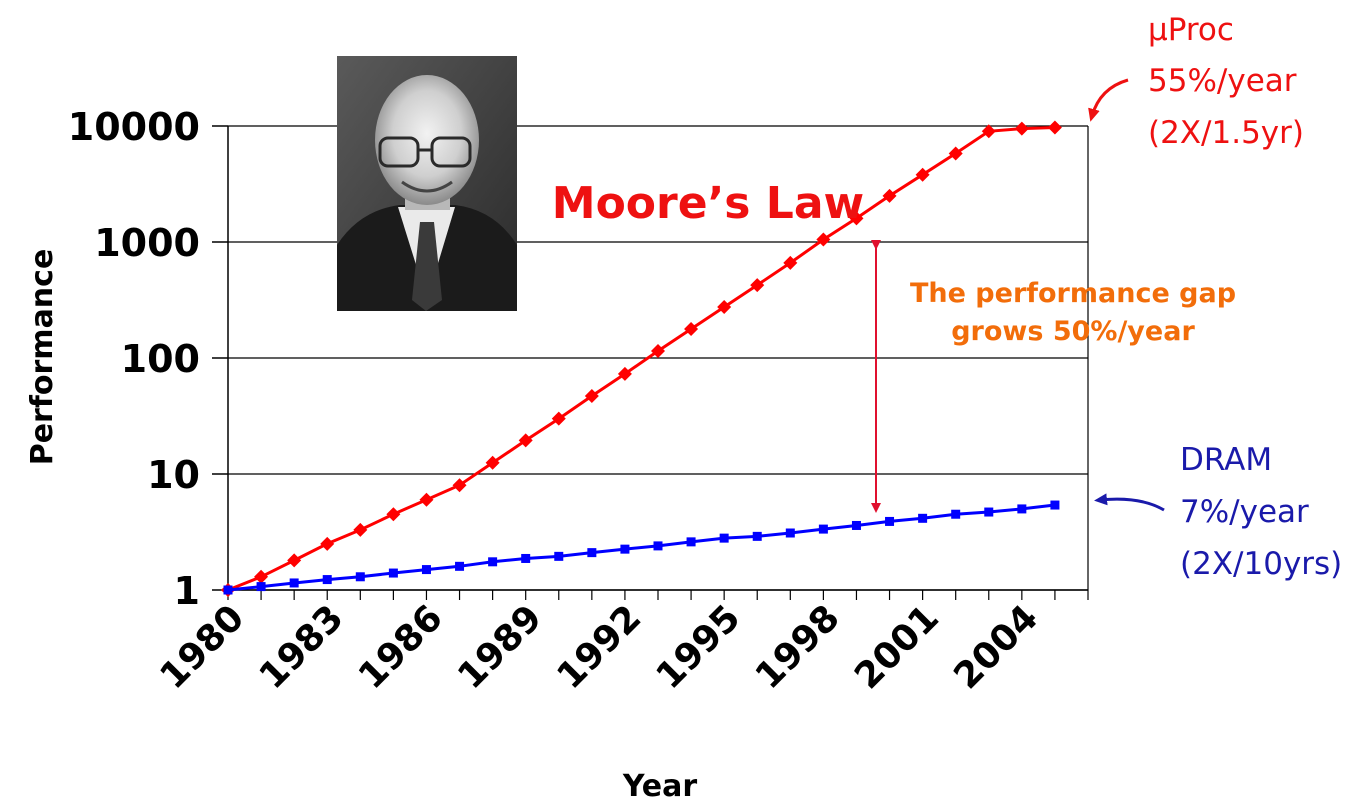 The width and height of the screenshot is (1364, 809). I want to click on y-tick-labels: 1 10 100 1000 10000, so click(134, 359).